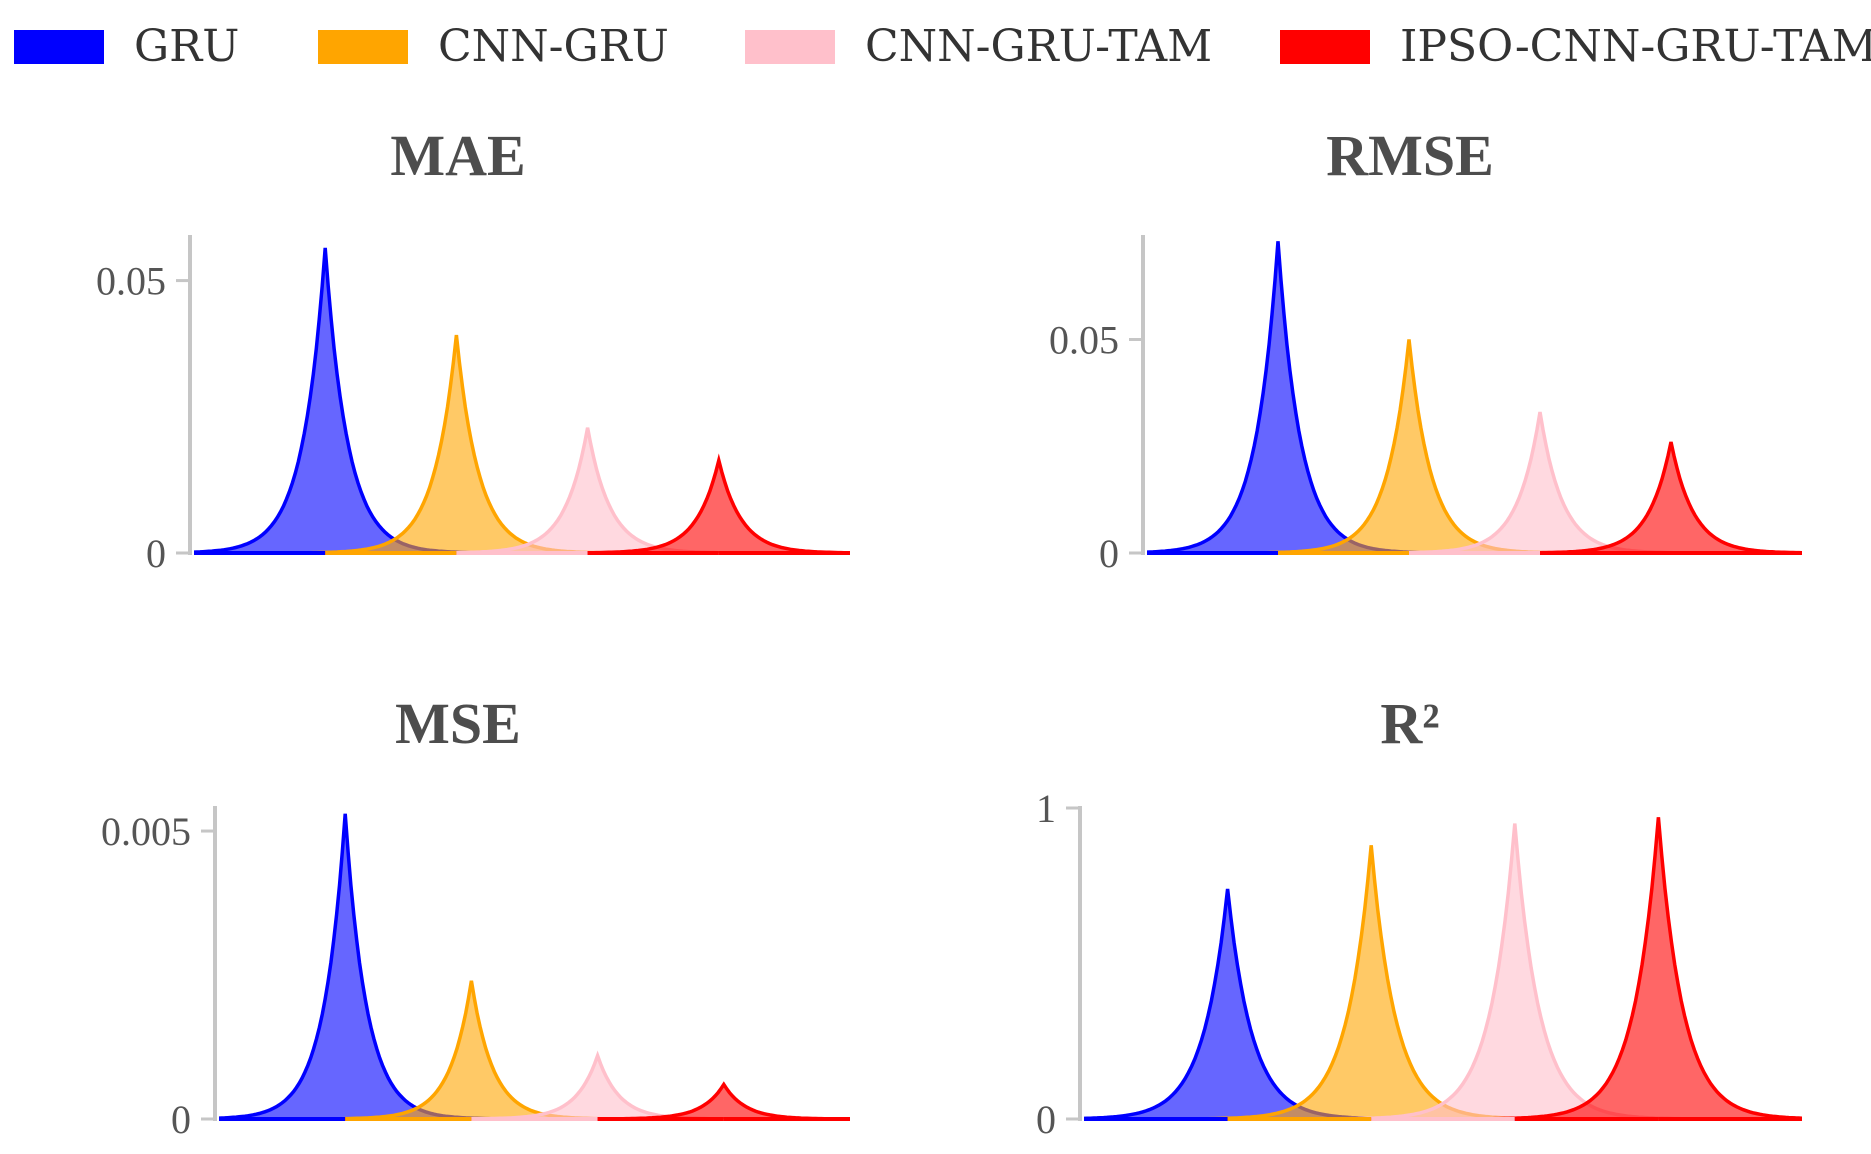 The width and height of the screenshot is (1871, 1154). Describe the element at coordinates (1410, 155) in the screenshot. I see `panel-title: RMSE` at that location.